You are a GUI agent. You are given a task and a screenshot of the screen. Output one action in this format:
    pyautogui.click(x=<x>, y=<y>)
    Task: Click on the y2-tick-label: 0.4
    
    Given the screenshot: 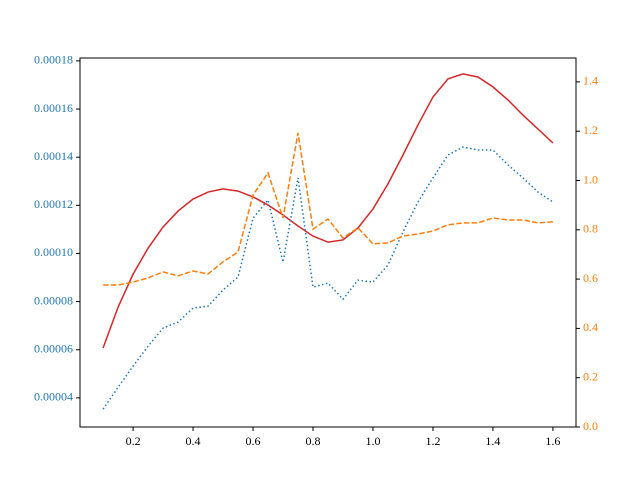 What is the action you would take?
    pyautogui.click(x=590, y=327)
    